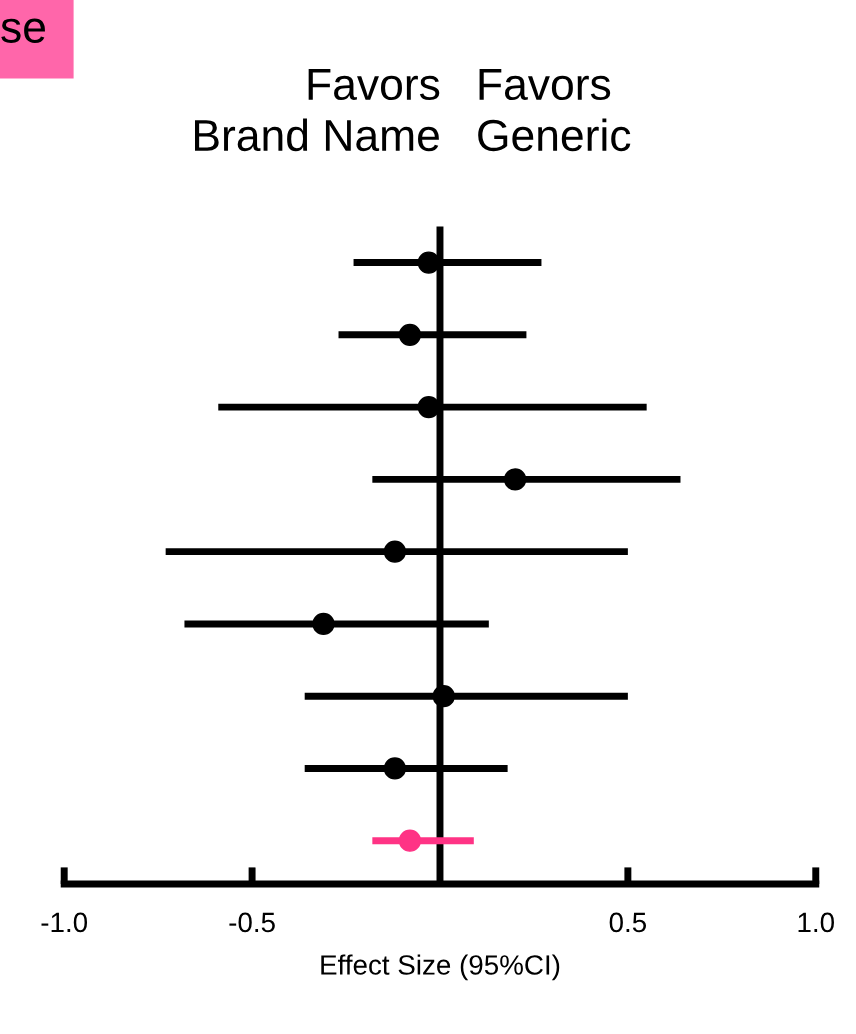 The height and width of the screenshot is (1034, 856). Describe the element at coordinates (440, 967) in the screenshot. I see `x-axis-title: Effect Size (95%CI)` at that location.